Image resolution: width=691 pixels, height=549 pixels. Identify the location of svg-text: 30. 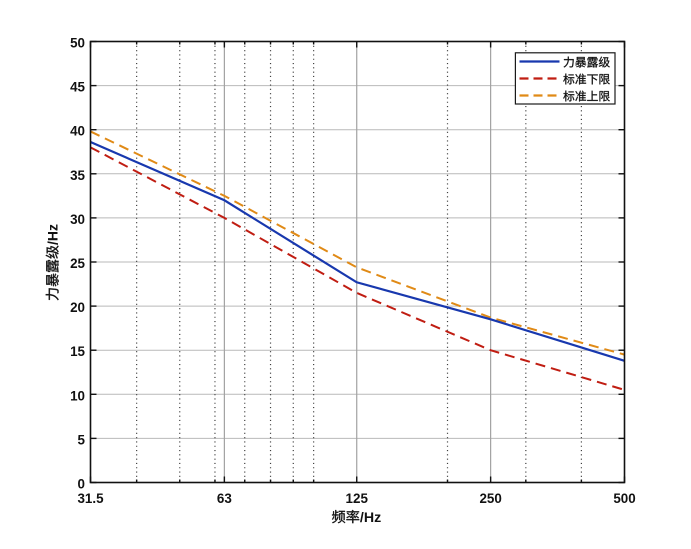
(77, 219).